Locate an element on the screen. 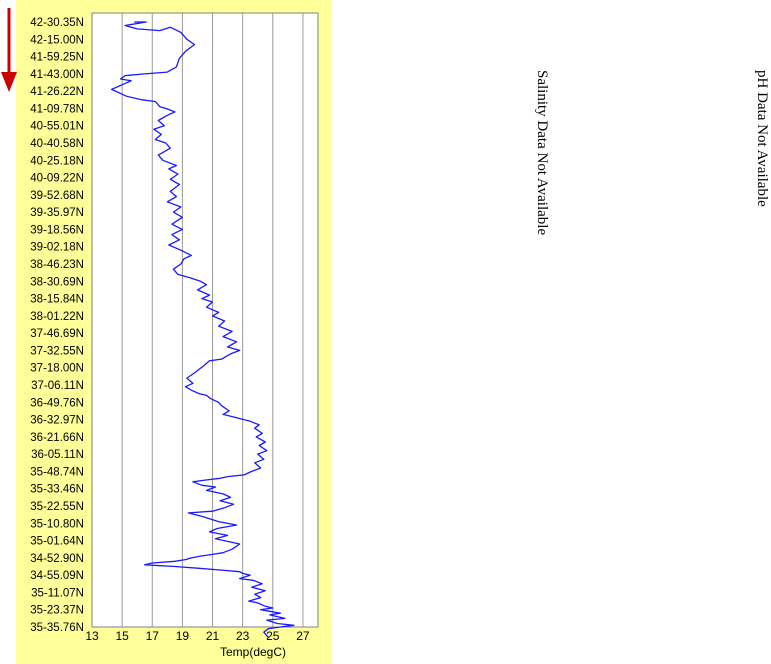 The image size is (771, 664). y-tick-label: 38-46.23N is located at coordinates (57, 265).